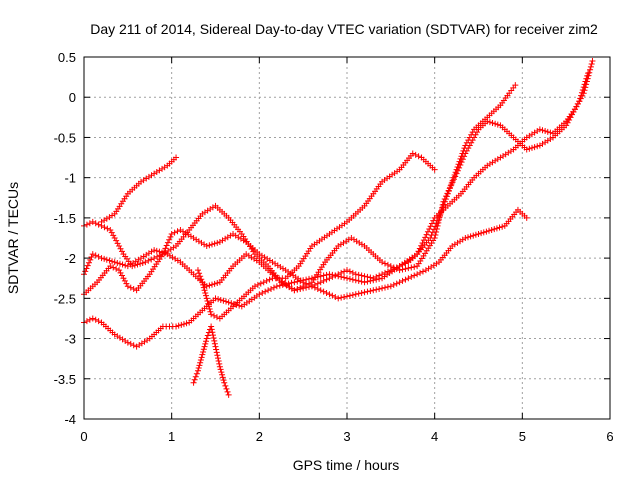 The height and width of the screenshot is (480, 640). I want to click on y-tick-label: -3.5, so click(65, 379).